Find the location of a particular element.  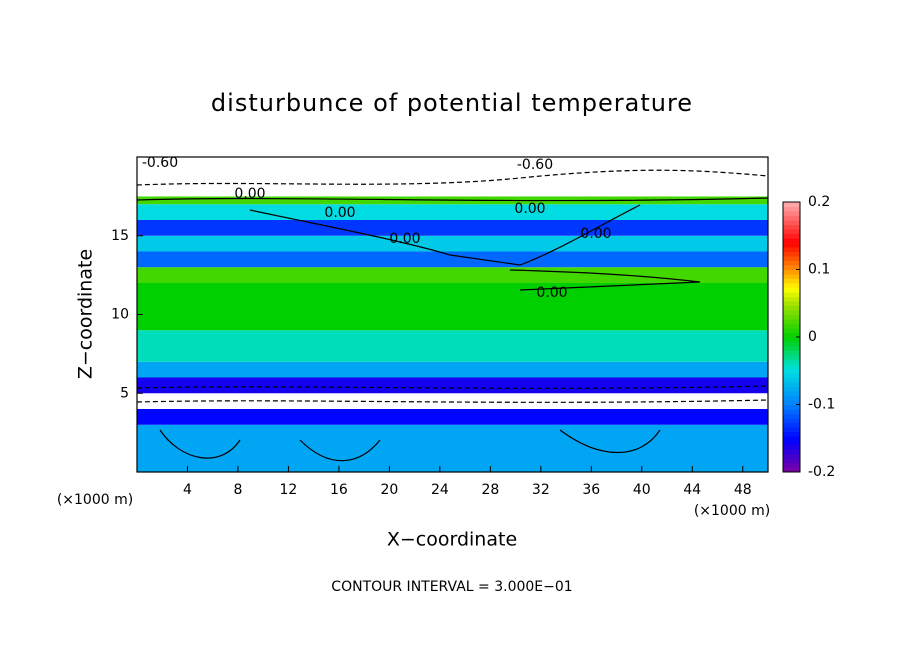

x-tick-label: 28 is located at coordinates (490, 490).